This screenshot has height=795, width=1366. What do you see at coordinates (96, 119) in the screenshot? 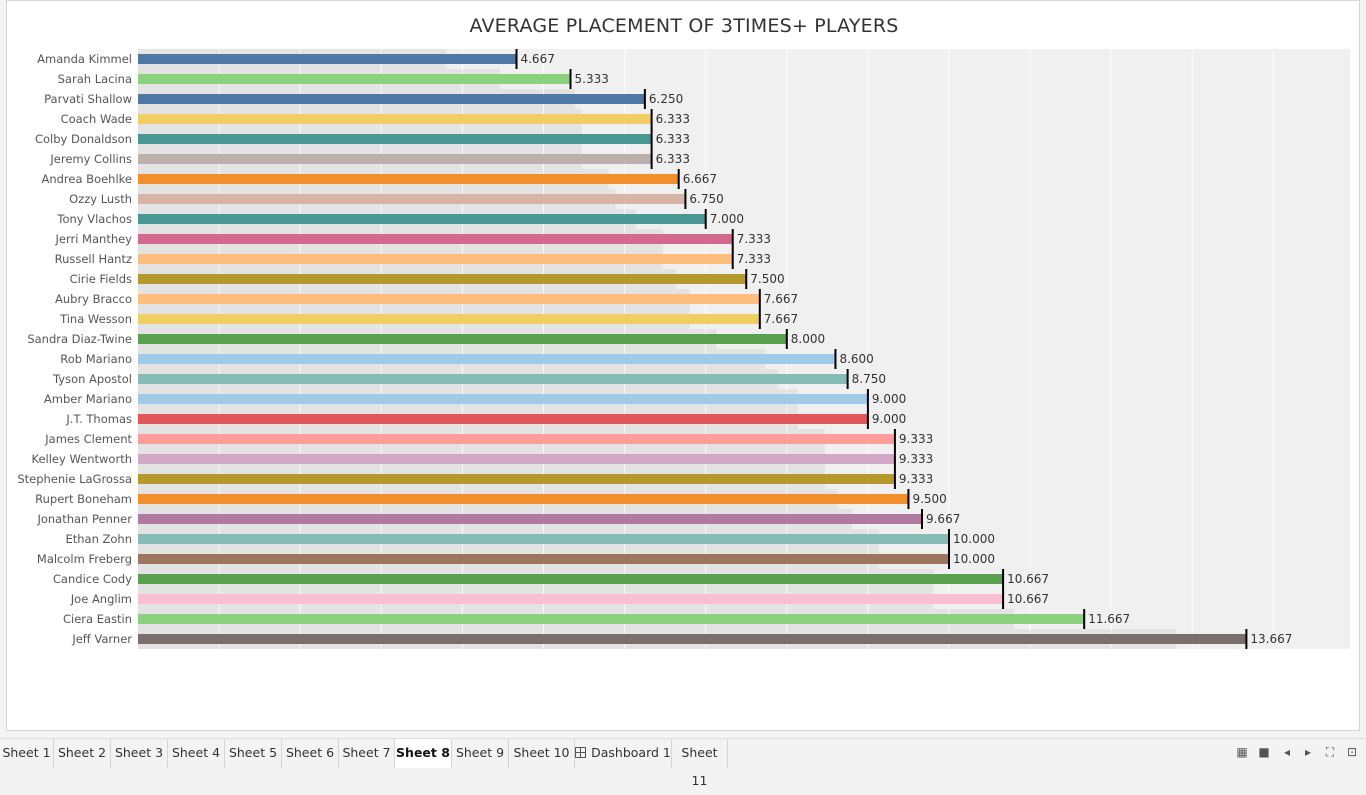
I see `category-label: Coach Wade` at bounding box center [96, 119].